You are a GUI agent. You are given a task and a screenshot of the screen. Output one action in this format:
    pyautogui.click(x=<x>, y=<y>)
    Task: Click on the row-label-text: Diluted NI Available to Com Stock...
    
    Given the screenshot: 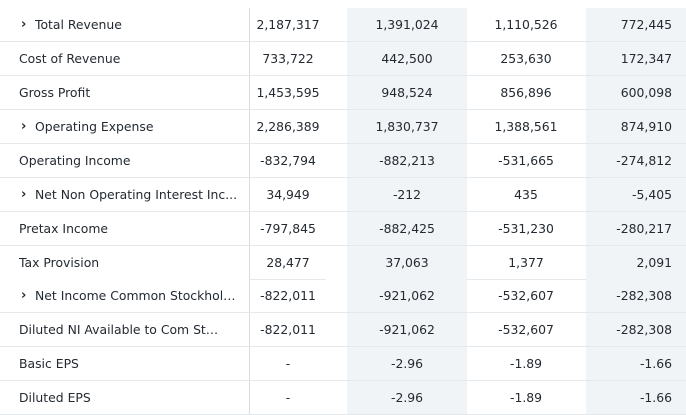 What is the action you would take?
    pyautogui.click(x=121, y=329)
    